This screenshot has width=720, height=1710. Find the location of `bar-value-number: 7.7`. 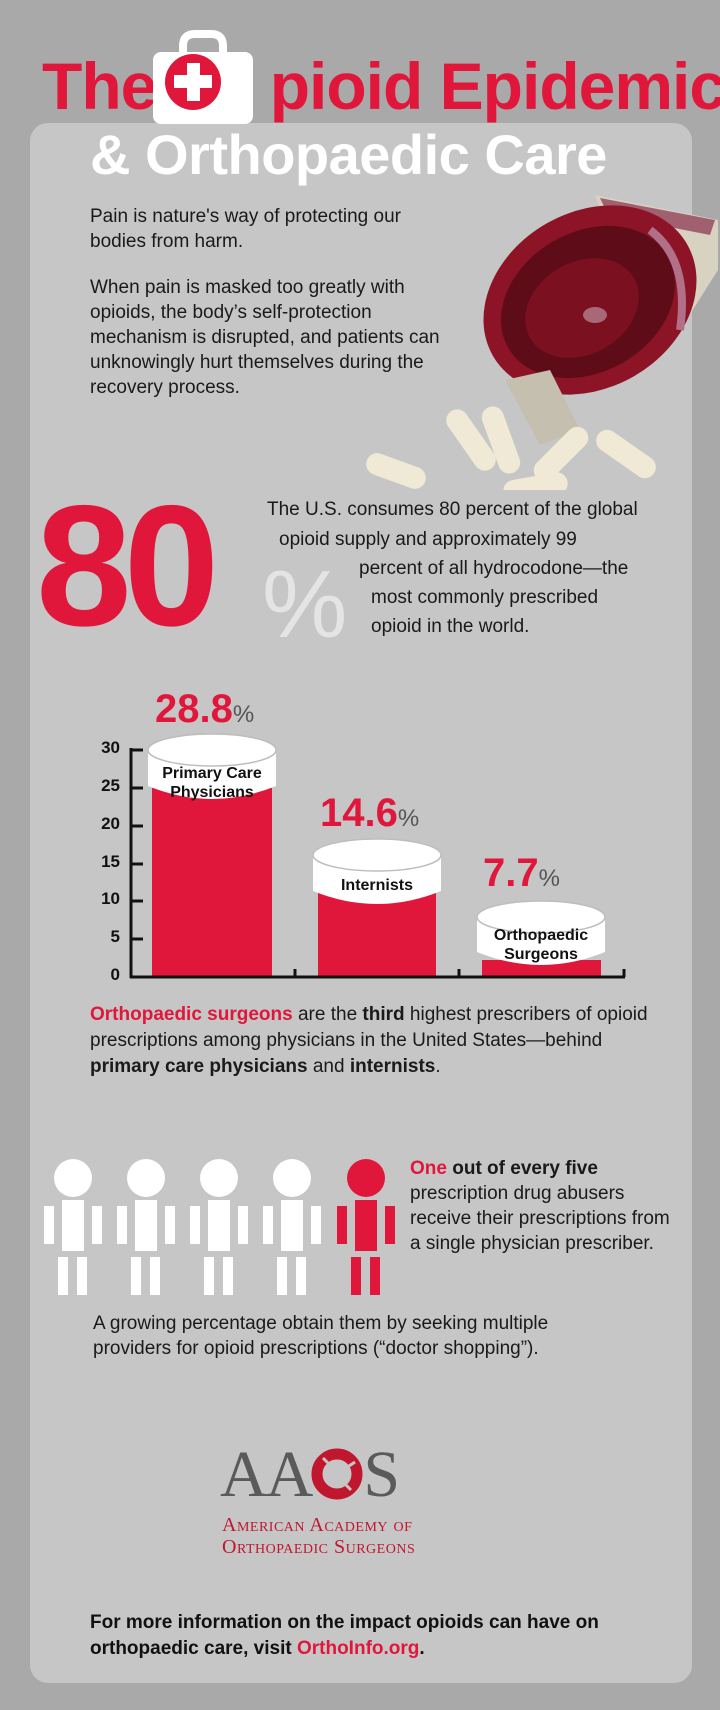

bar-value-number: 7.7 is located at coordinates (511, 873).